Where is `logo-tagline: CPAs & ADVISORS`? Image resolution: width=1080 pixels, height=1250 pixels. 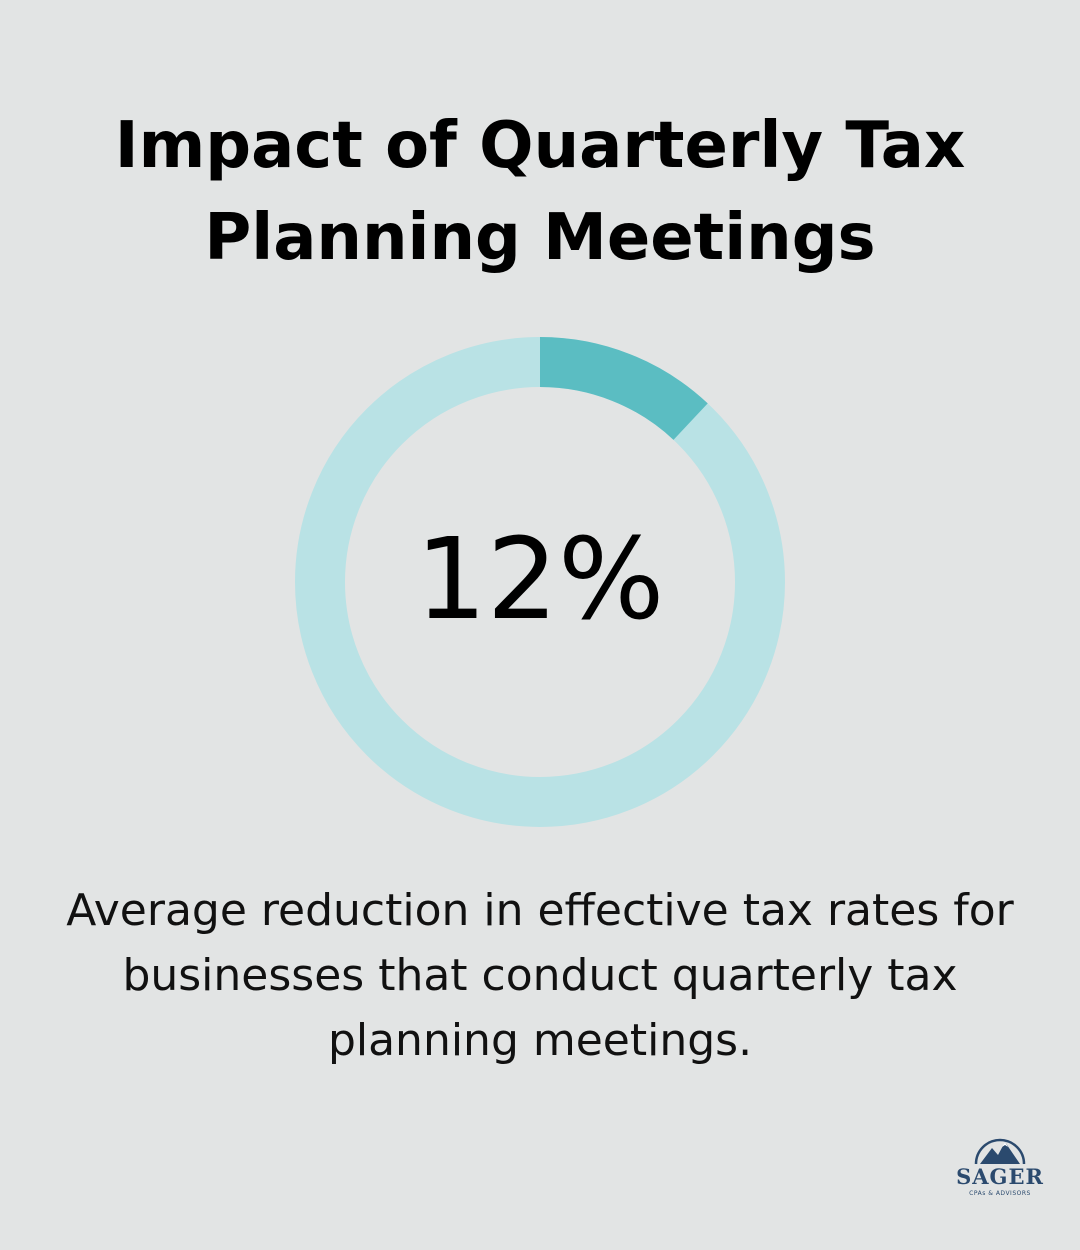
logo-tagline: CPAs & ADVISORS is located at coordinates (1000, 1193).